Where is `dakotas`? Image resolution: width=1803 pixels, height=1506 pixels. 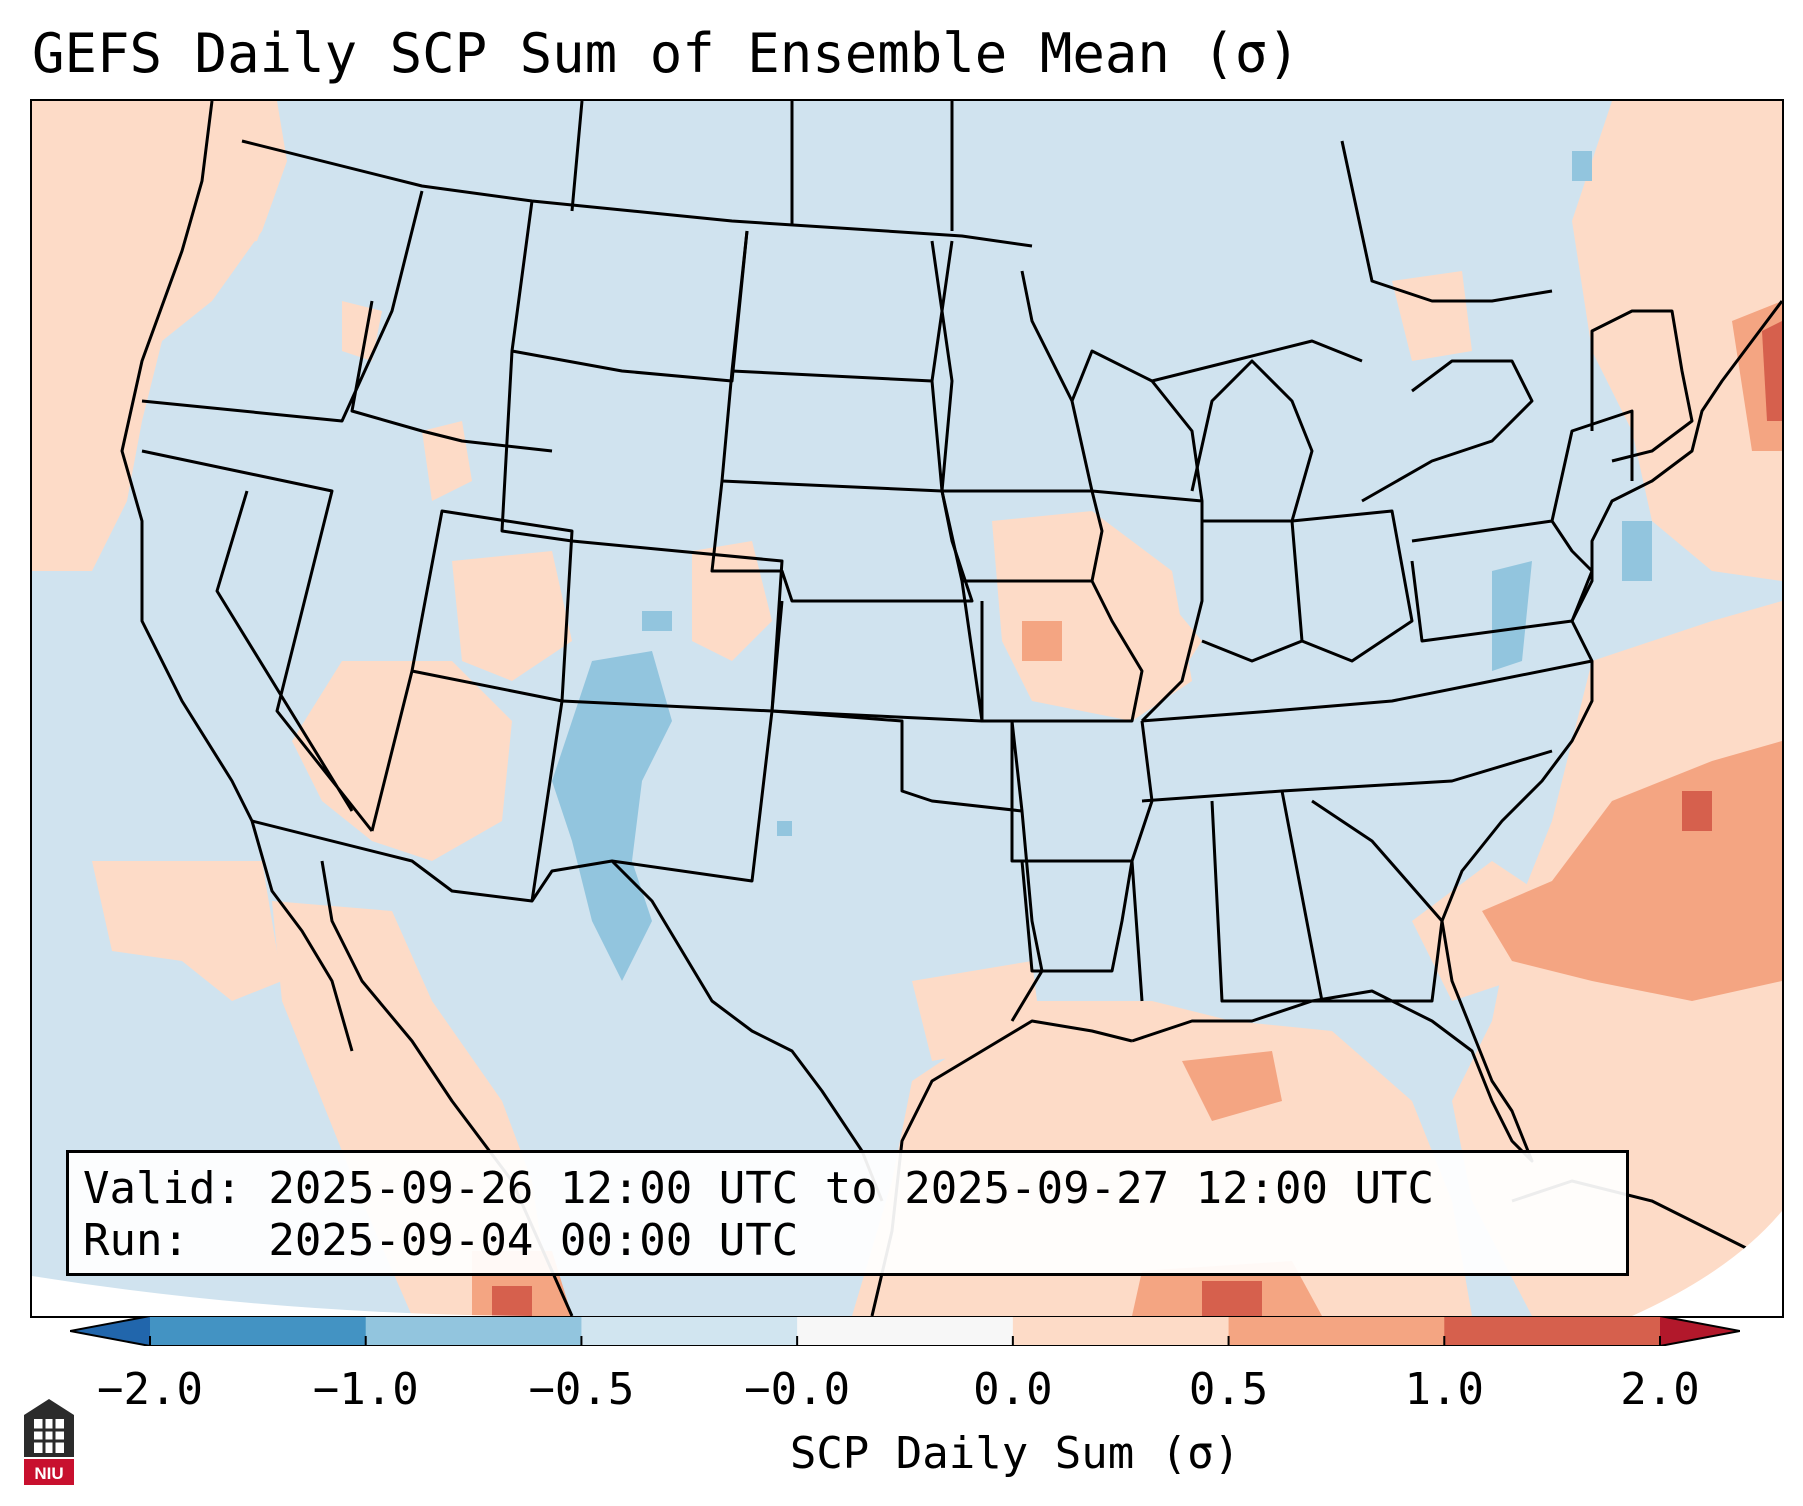 dakotas is located at coordinates (837, 361).